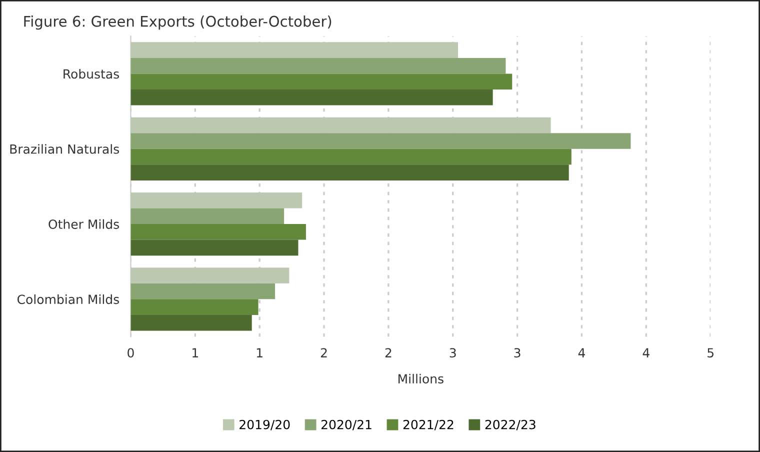  What do you see at coordinates (711, 353) in the screenshot?
I see `x-tick-label: 5` at bounding box center [711, 353].